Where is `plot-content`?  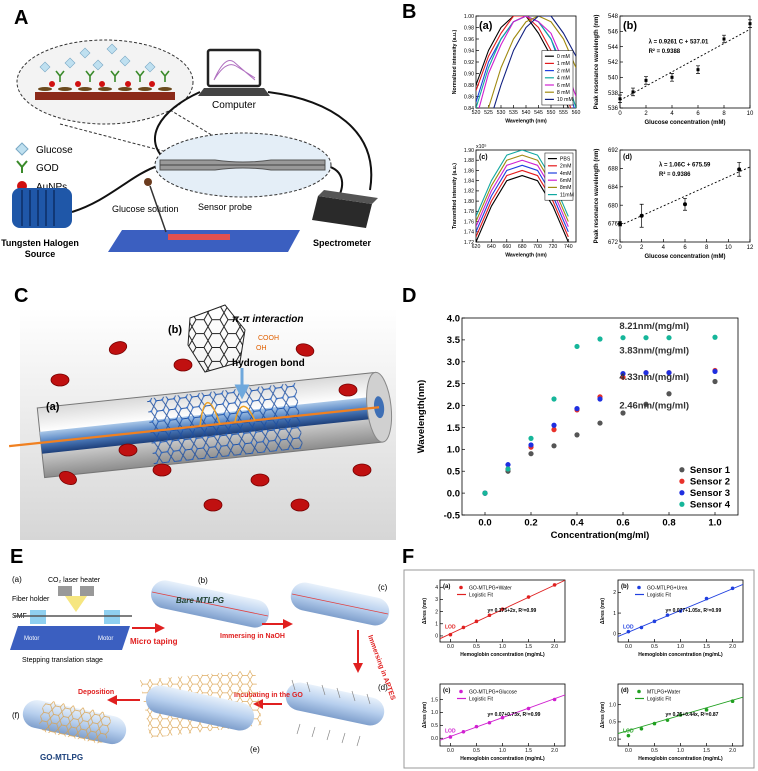 plot-content is located at coordinates (685, 64).